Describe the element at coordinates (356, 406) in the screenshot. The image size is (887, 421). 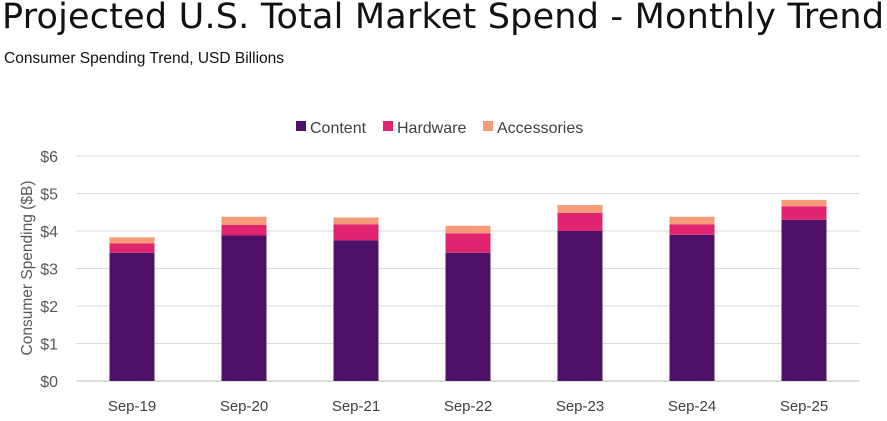
I see `x-tick-label: Sep-21` at that location.